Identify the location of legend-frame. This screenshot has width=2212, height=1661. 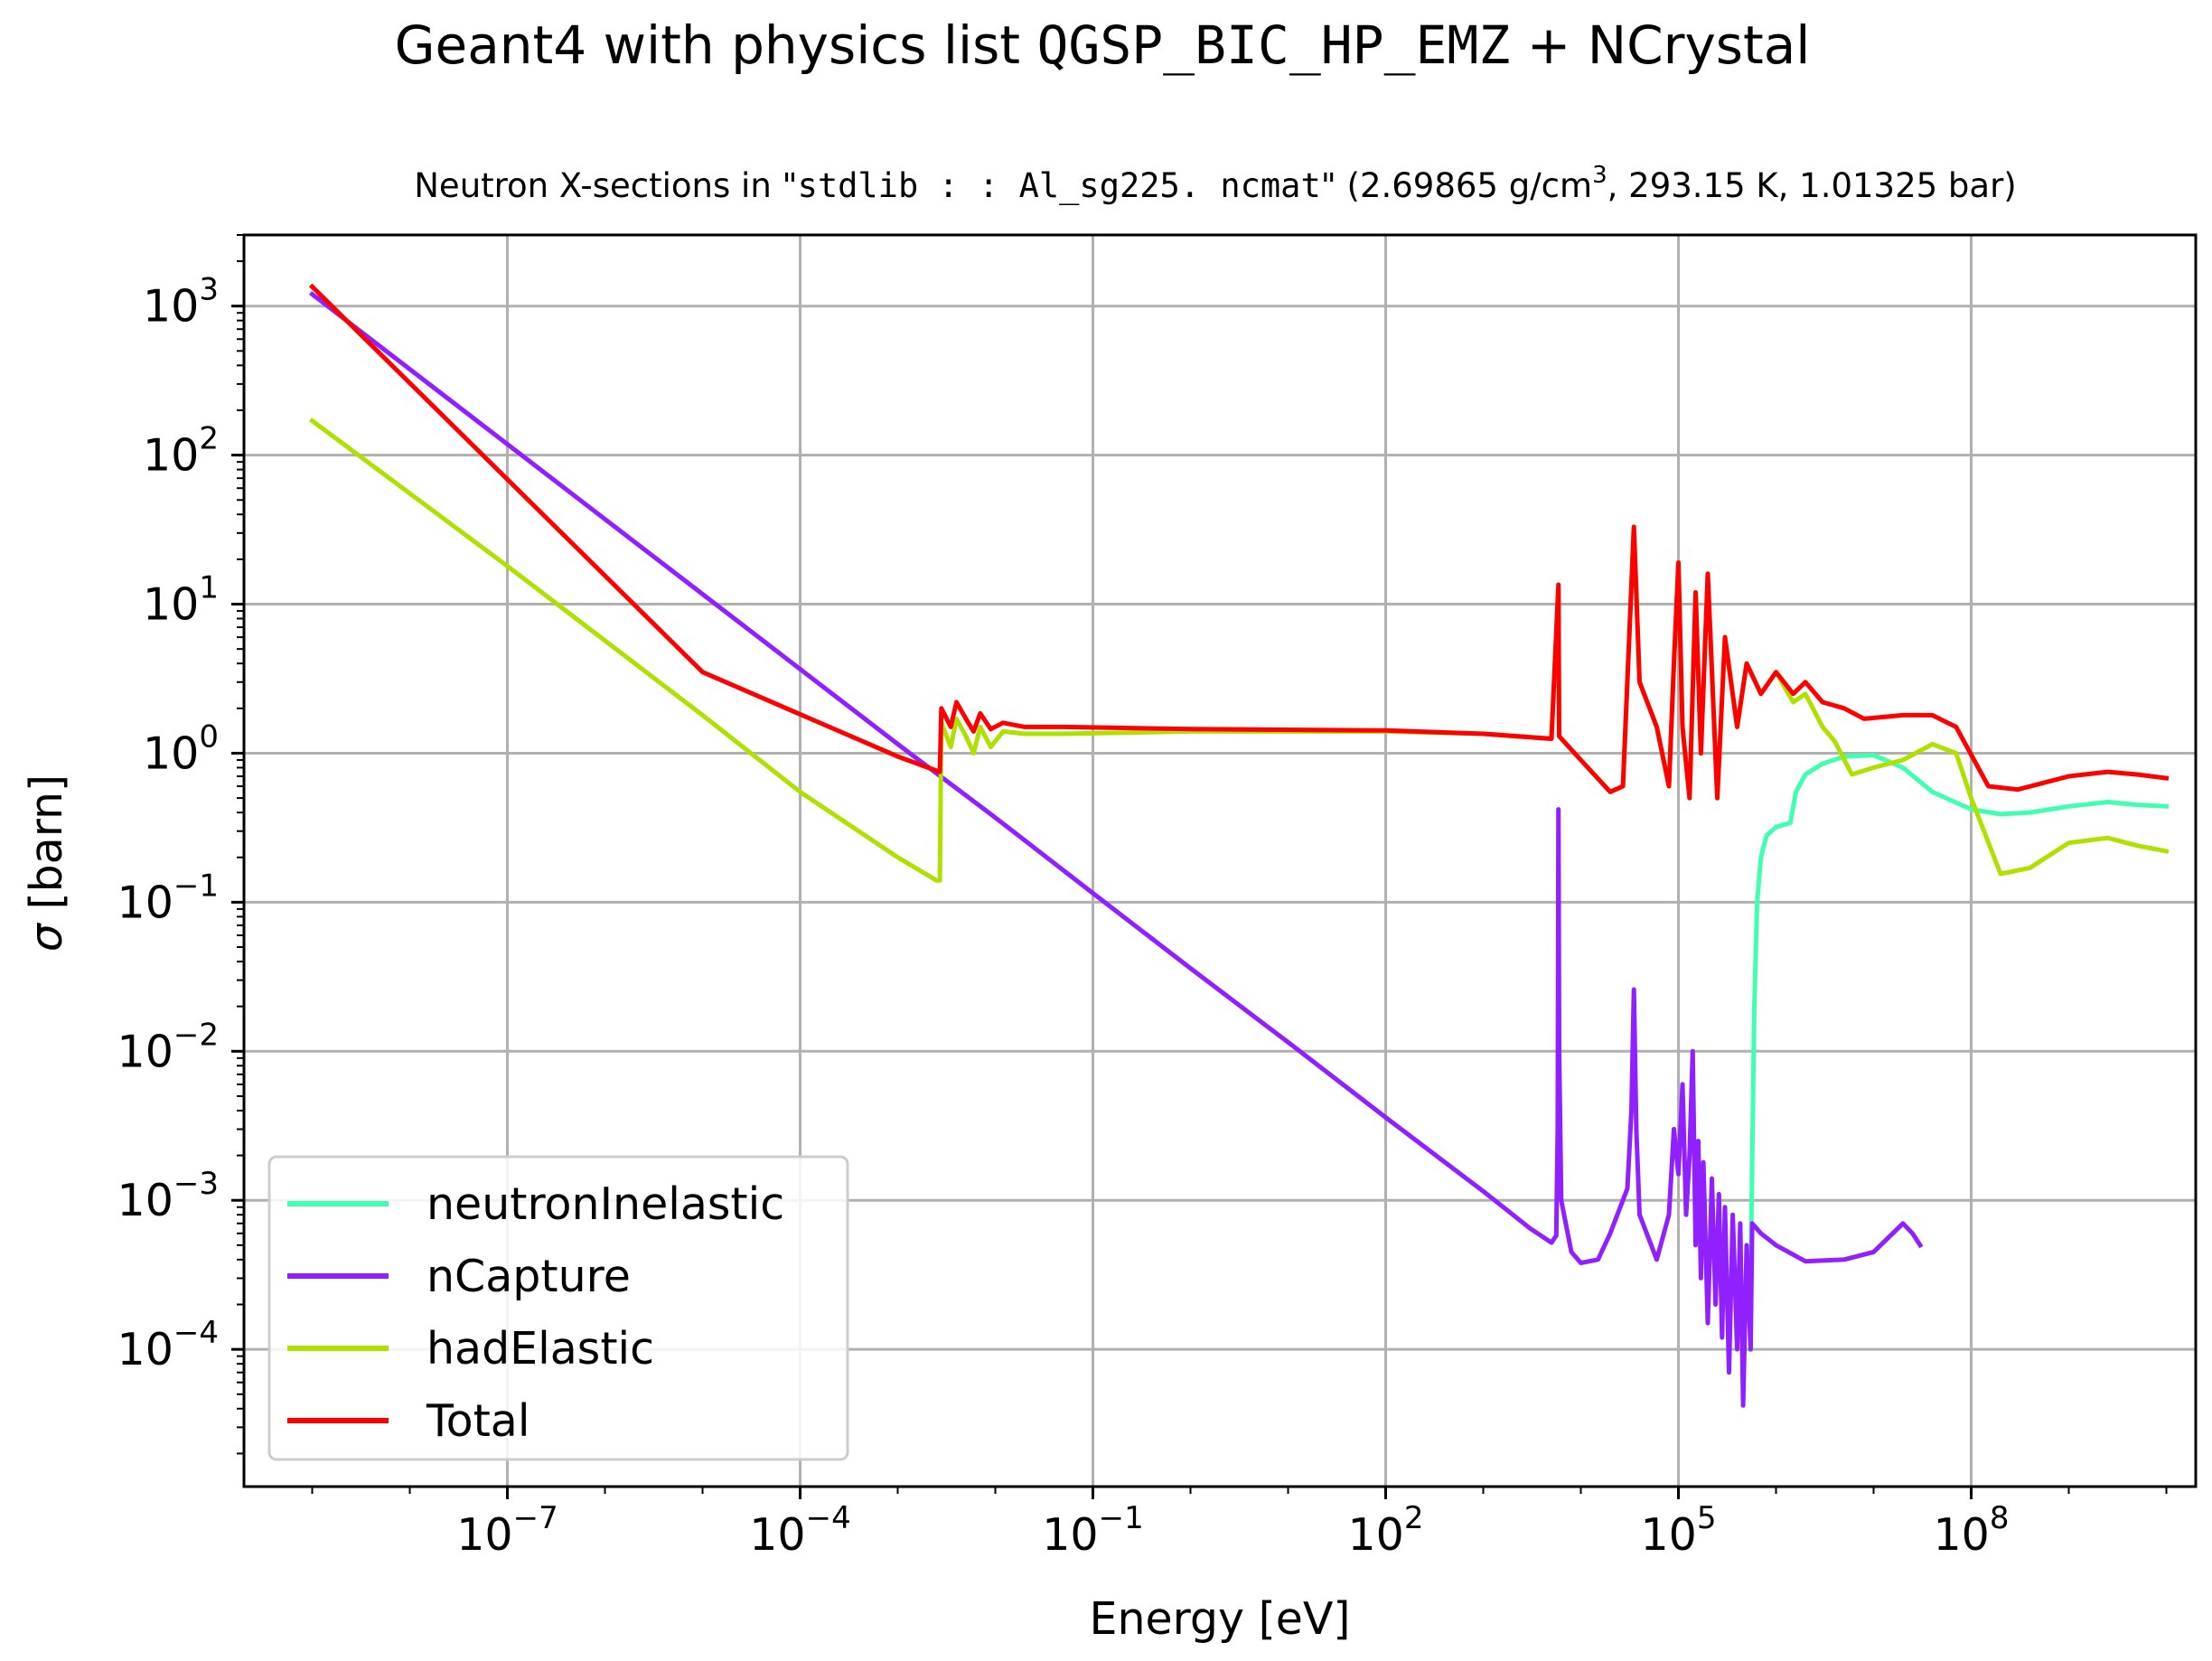
(558, 1308).